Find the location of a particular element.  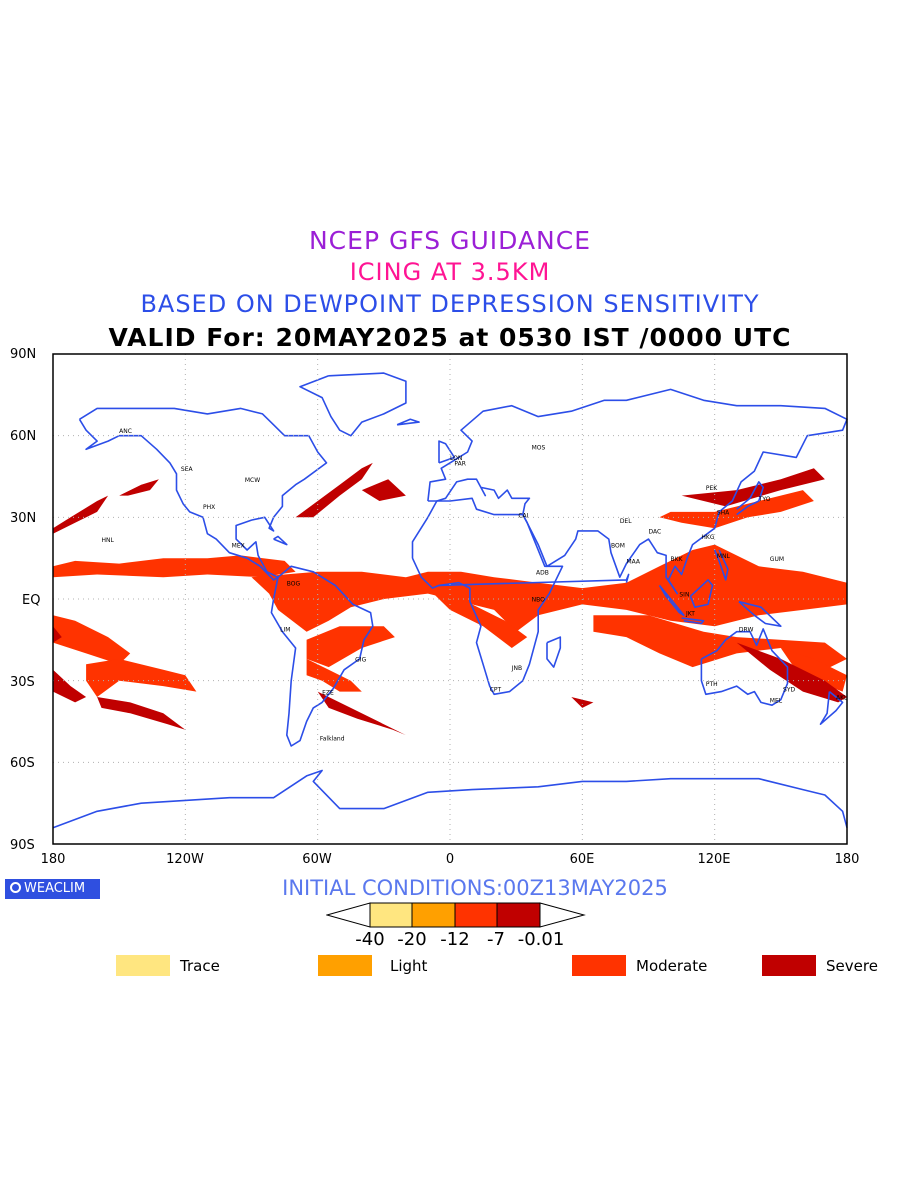

station-label: SYD is located at coordinates (789, 690).